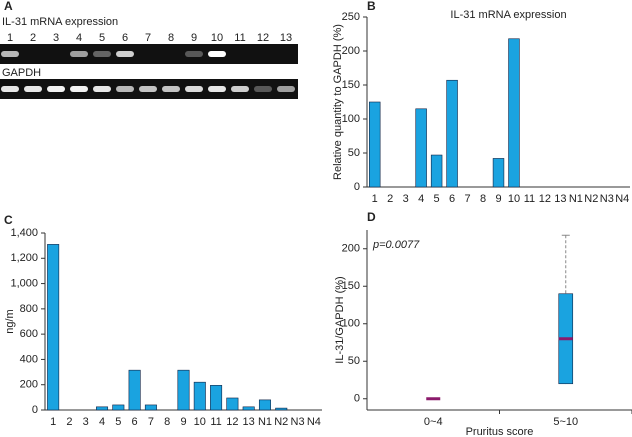 The image size is (632, 437). Describe the element at coordinates (433, 422) in the screenshot. I see `x-tick-label: 0~4` at that location.